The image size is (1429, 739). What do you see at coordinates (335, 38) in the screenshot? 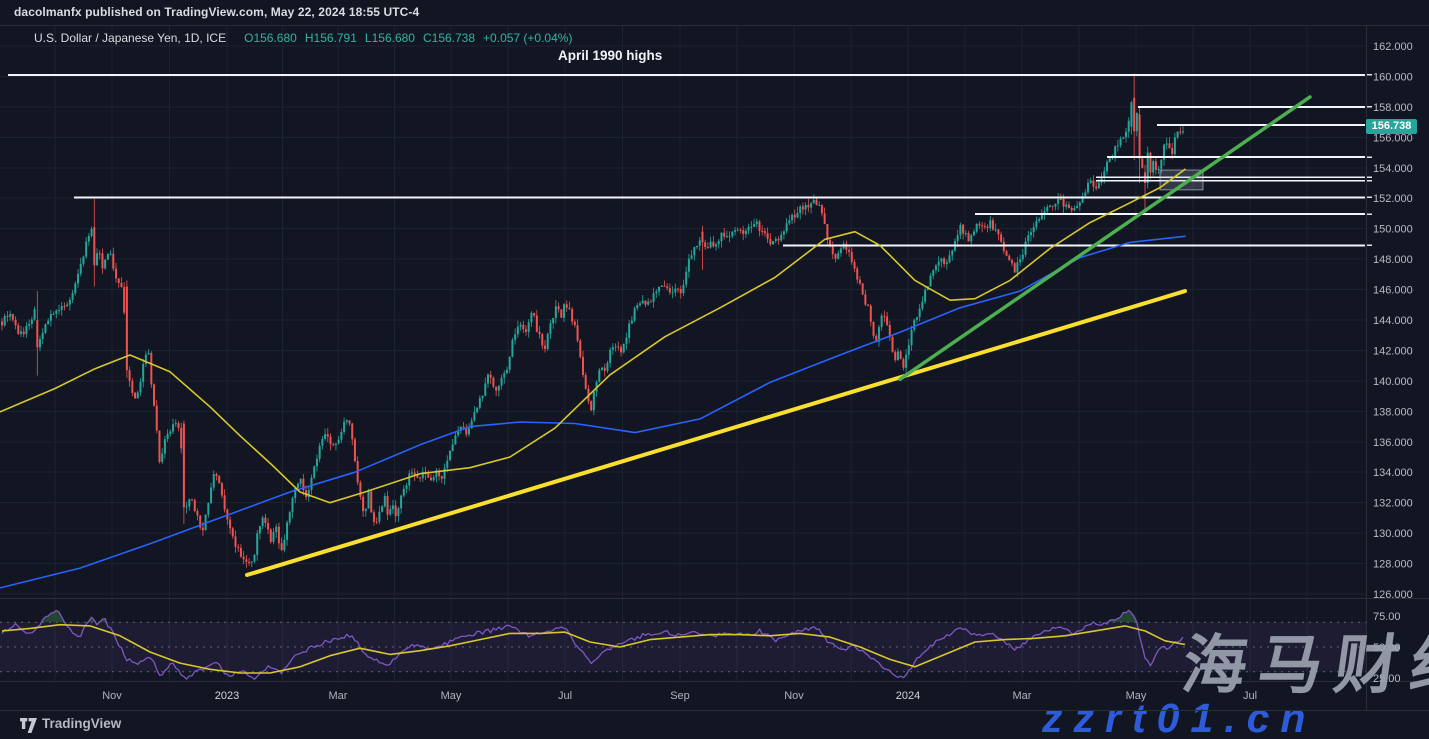
I see `ohlc-value-h: 156.791` at bounding box center [335, 38].